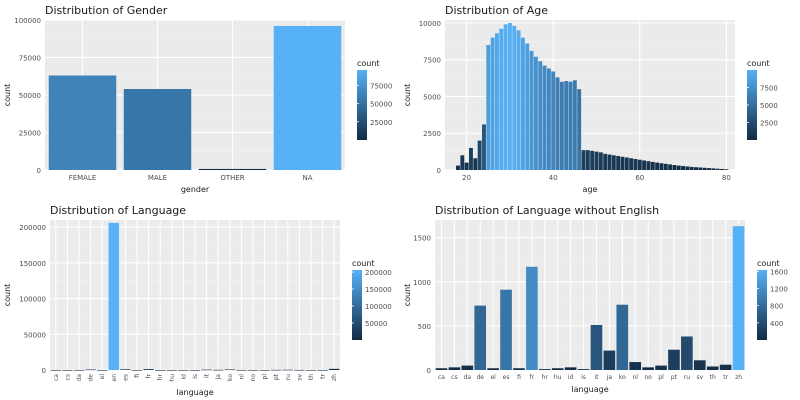 Image resolution: width=800 pixels, height=400 pixels. I want to click on legend-tick-label: 1600, so click(779, 272).